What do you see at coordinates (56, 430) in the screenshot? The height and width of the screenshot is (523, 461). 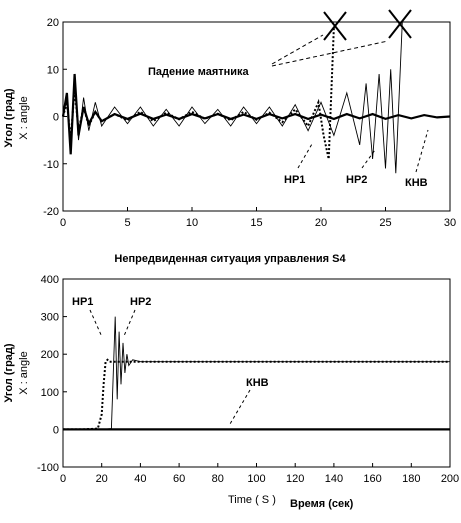 I see `bottom-ytick-label: 0` at bounding box center [56, 430].